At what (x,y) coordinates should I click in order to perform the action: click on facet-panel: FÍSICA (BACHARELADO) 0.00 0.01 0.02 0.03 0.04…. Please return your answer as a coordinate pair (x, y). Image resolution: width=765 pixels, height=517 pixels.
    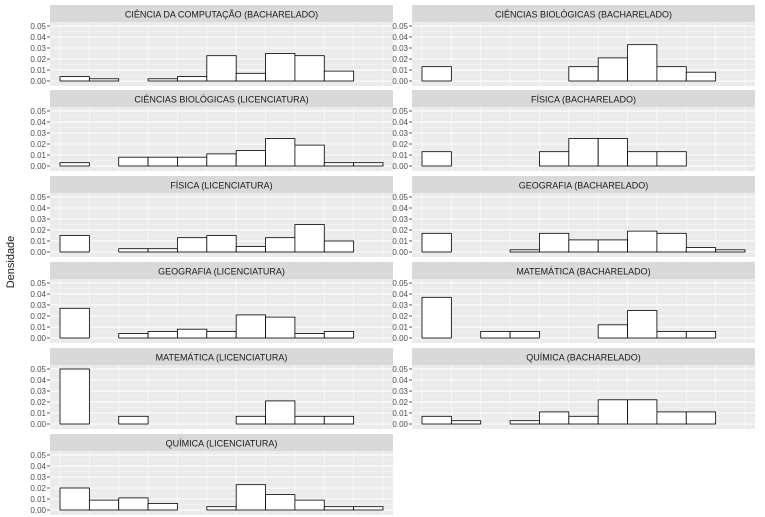
    Looking at the image, I should click on (573, 130).